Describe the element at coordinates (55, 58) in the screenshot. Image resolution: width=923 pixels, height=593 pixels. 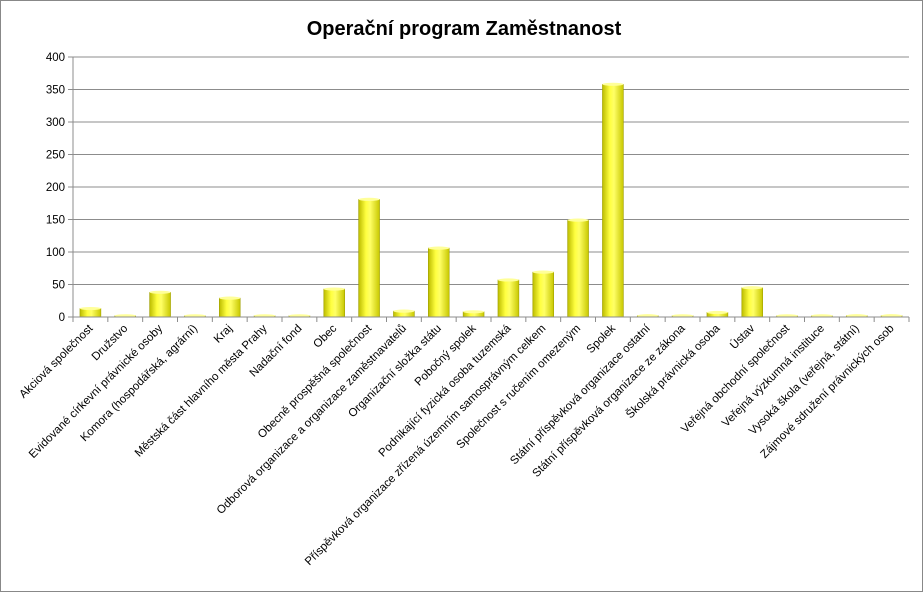
I see `y-tick-label: 400` at that location.